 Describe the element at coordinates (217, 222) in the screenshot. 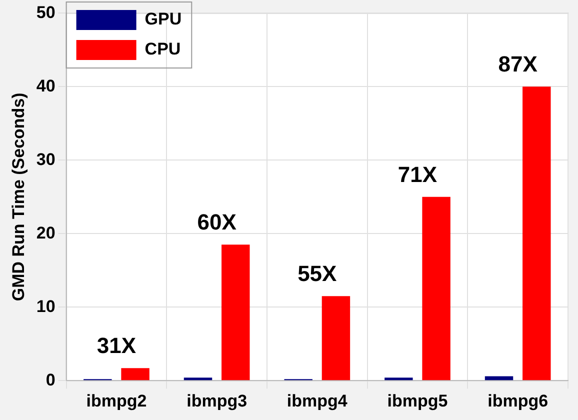

I see `annotation: 60X` at that location.